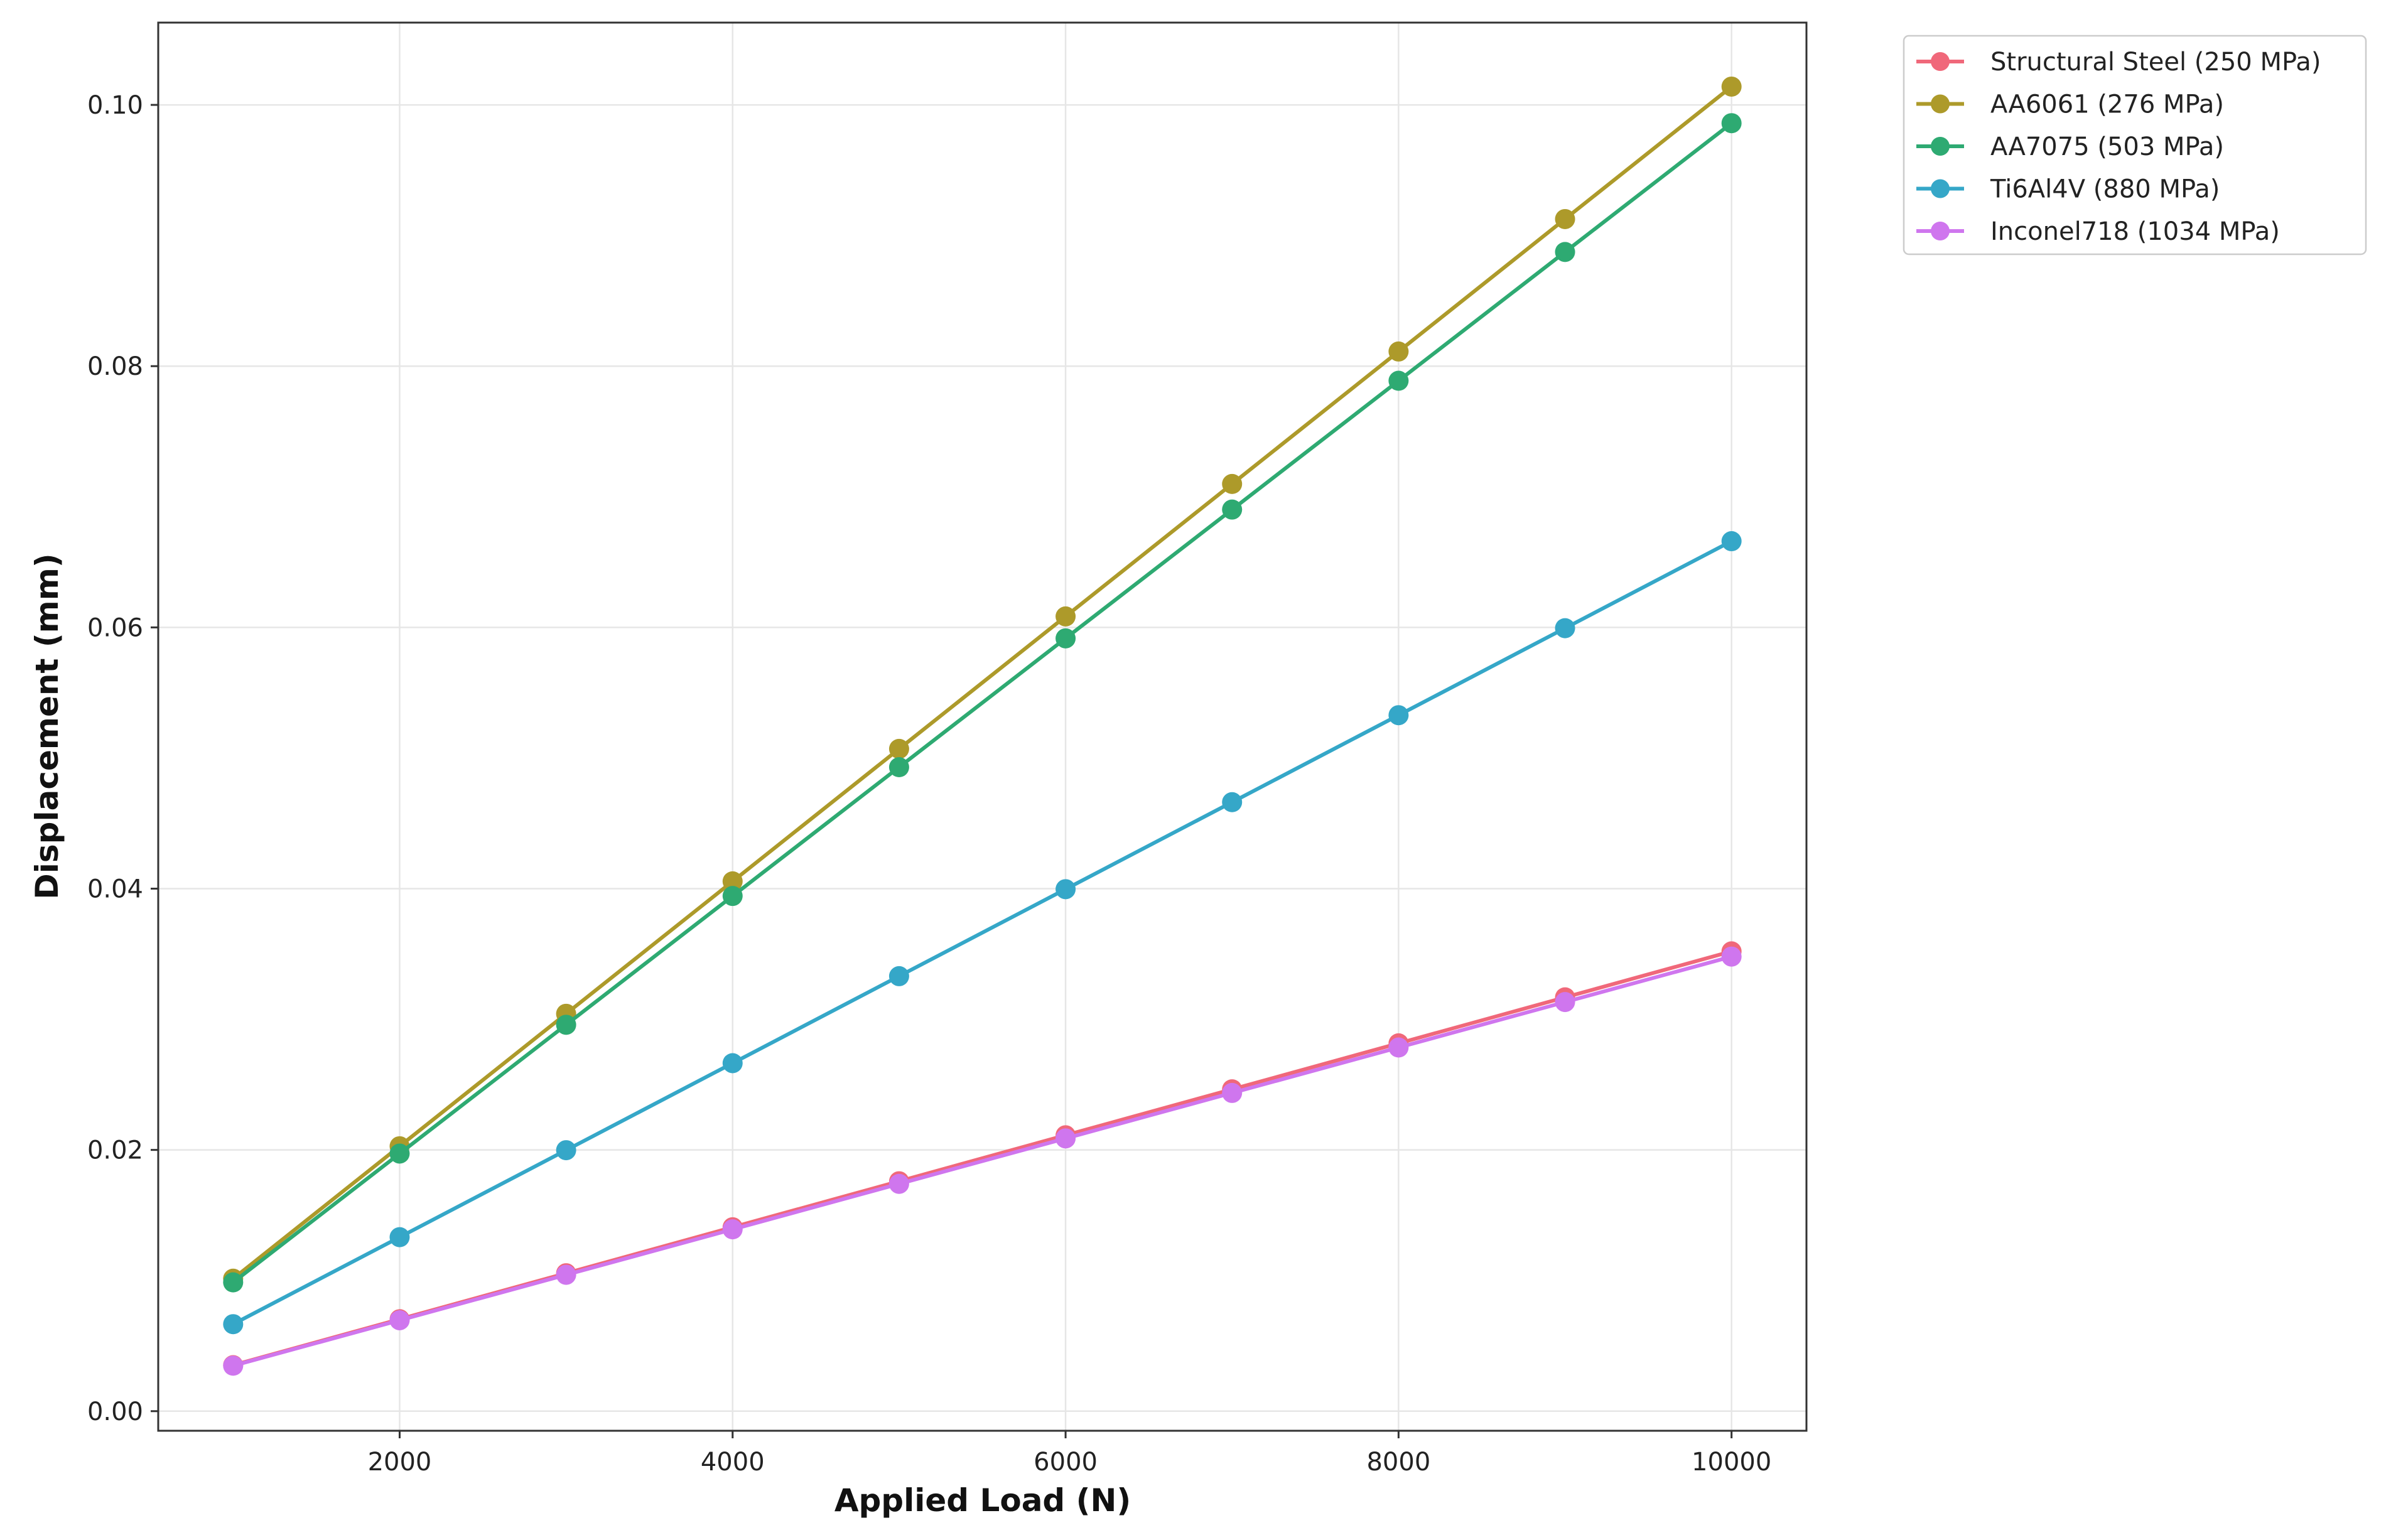 The image size is (2386, 1540). I want to click on x-tick-label: 8000, so click(1398, 1462).